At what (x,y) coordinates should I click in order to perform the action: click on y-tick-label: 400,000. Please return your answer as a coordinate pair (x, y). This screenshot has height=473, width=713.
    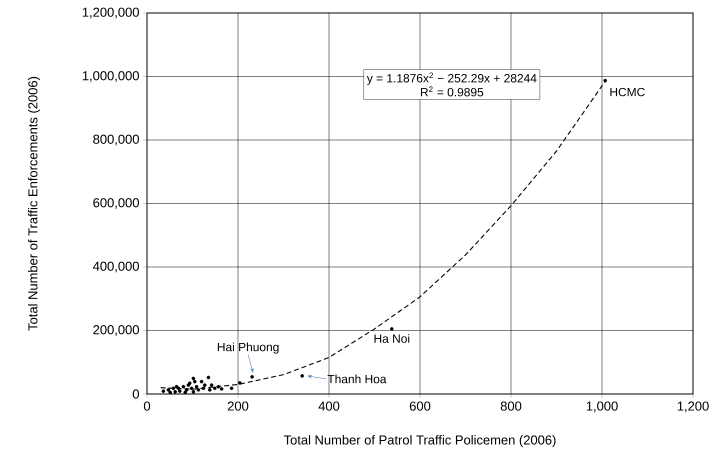
    Looking at the image, I should click on (115, 267).